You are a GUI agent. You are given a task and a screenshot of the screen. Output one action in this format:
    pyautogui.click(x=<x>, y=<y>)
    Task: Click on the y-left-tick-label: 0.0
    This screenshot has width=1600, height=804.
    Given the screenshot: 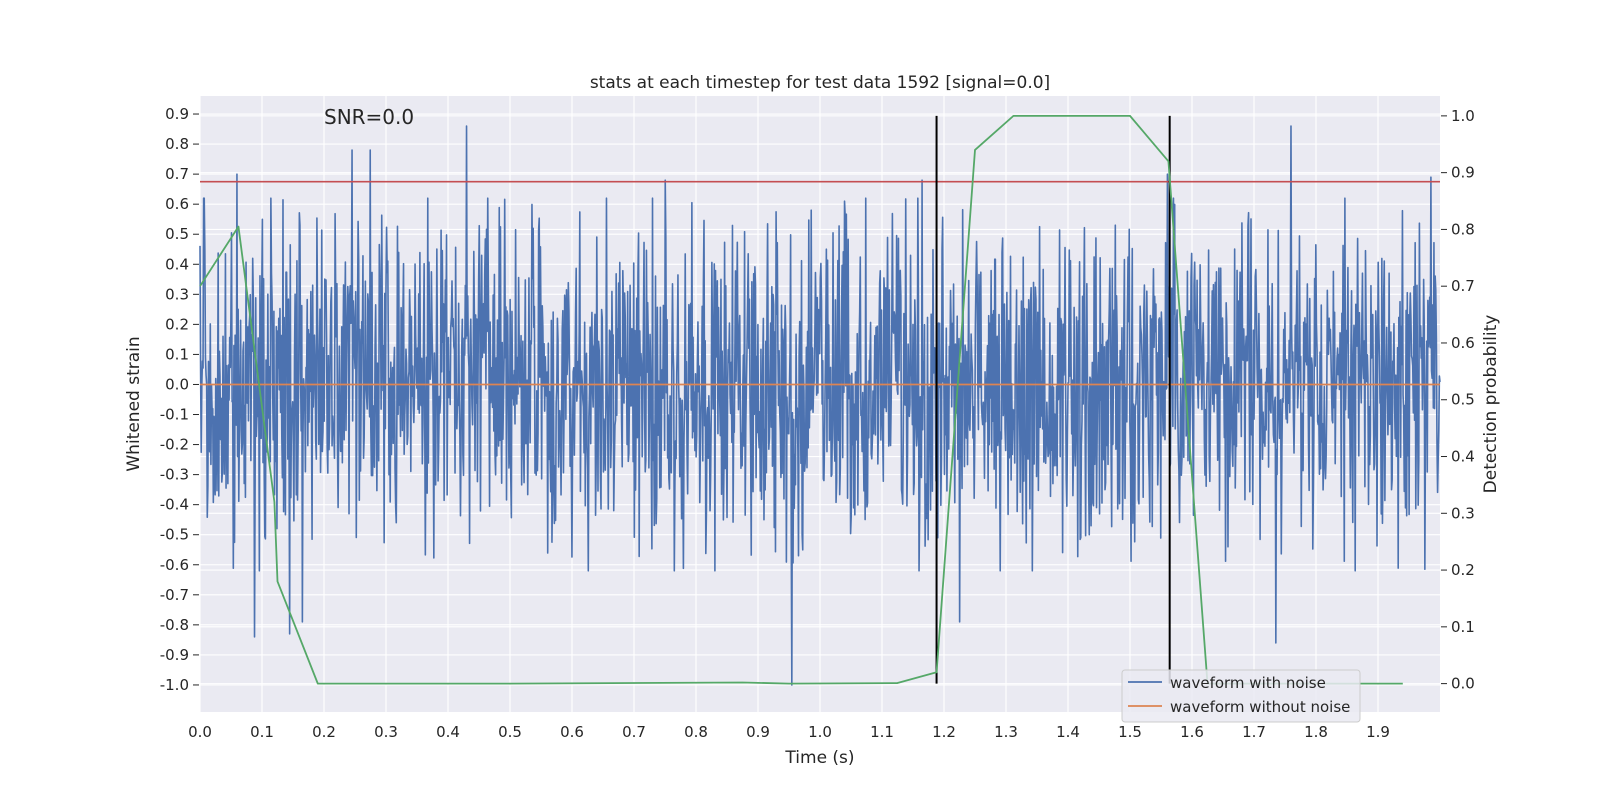 What is the action you would take?
    pyautogui.click(x=177, y=384)
    